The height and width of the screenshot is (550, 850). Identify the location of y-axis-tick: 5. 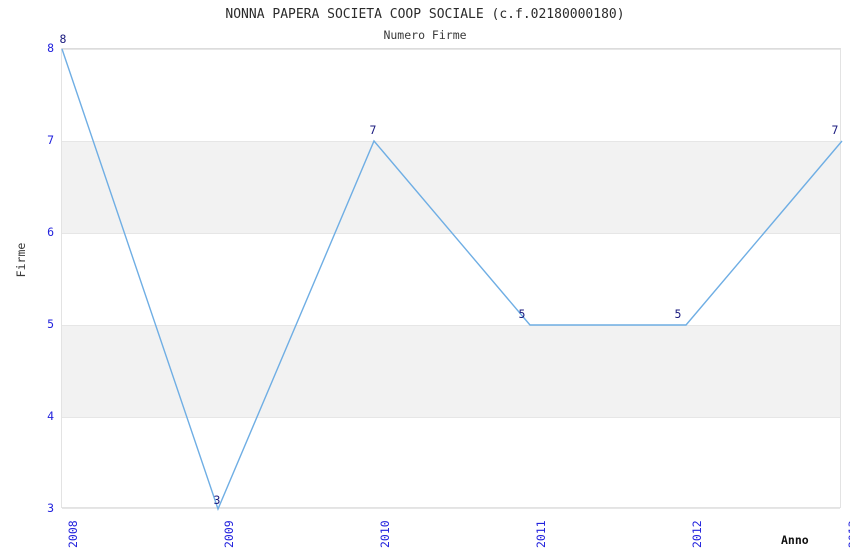
(50, 324).